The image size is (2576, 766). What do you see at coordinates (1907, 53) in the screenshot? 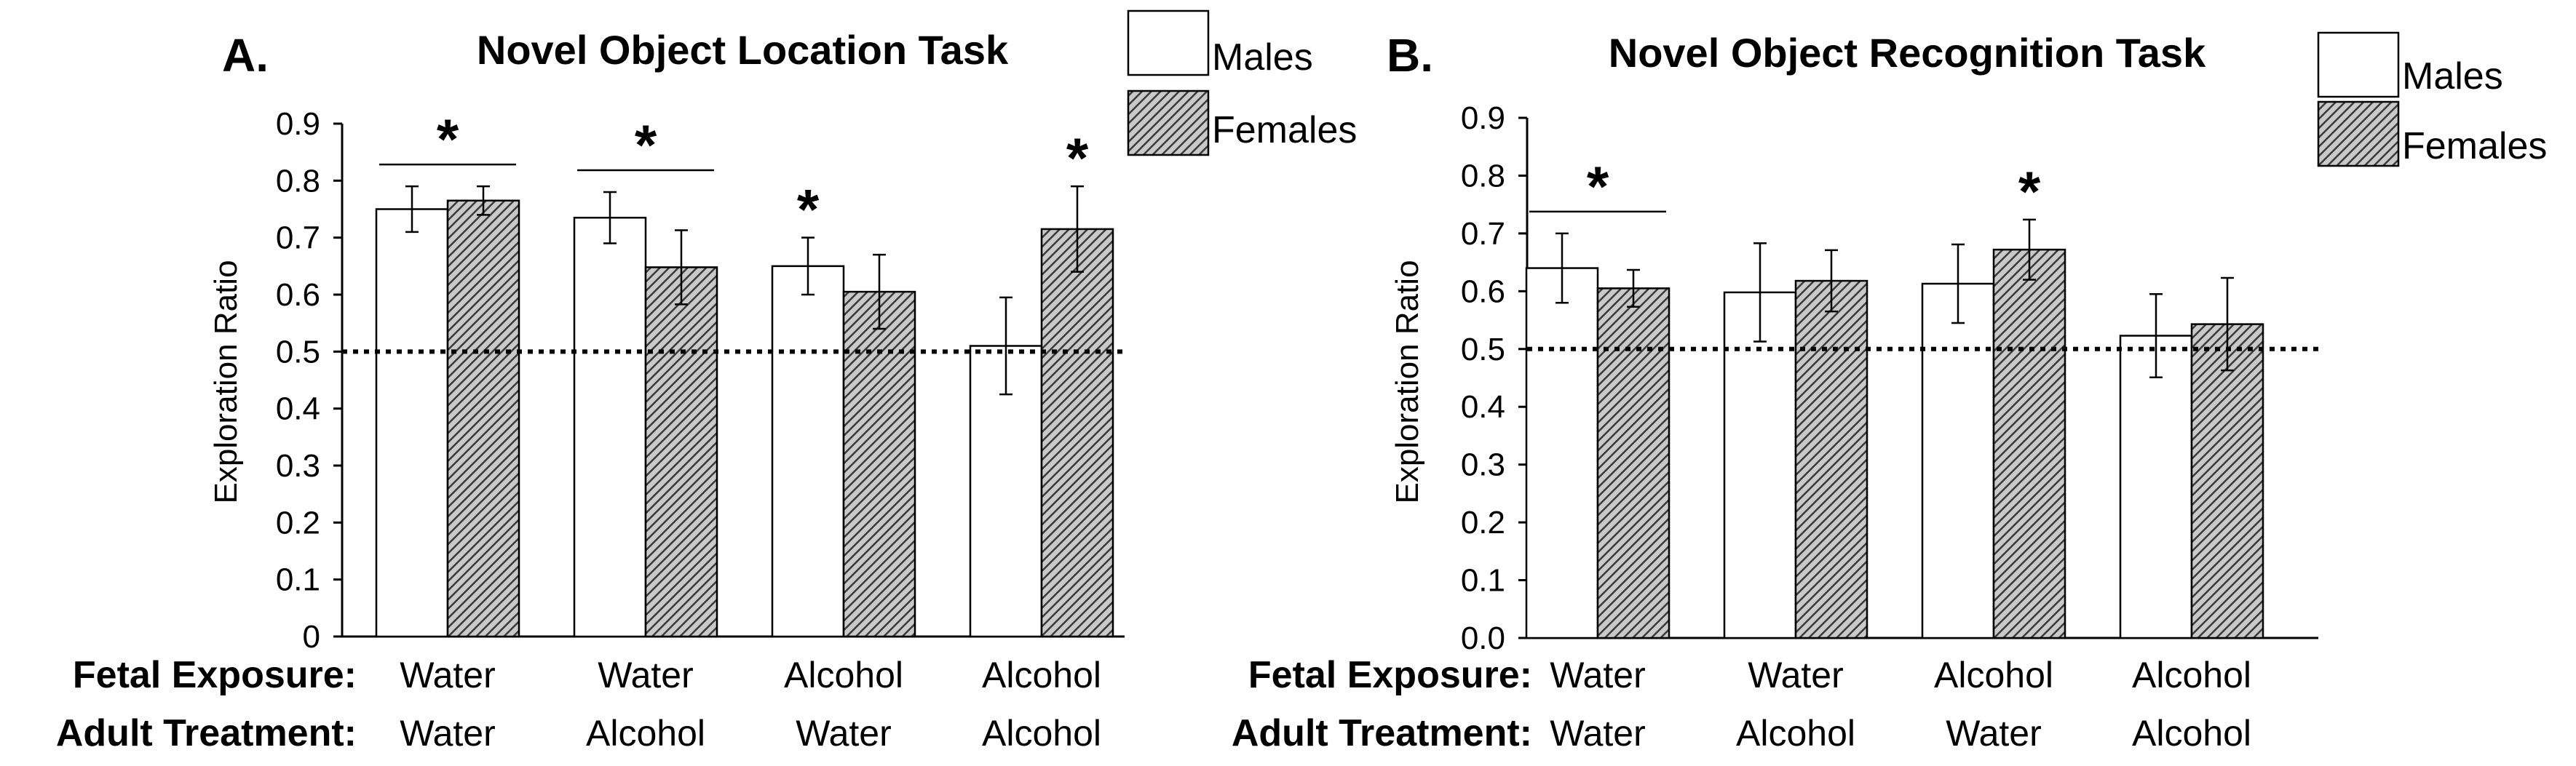
I see `panel-b-title: Novel Object Recognition Task` at bounding box center [1907, 53].